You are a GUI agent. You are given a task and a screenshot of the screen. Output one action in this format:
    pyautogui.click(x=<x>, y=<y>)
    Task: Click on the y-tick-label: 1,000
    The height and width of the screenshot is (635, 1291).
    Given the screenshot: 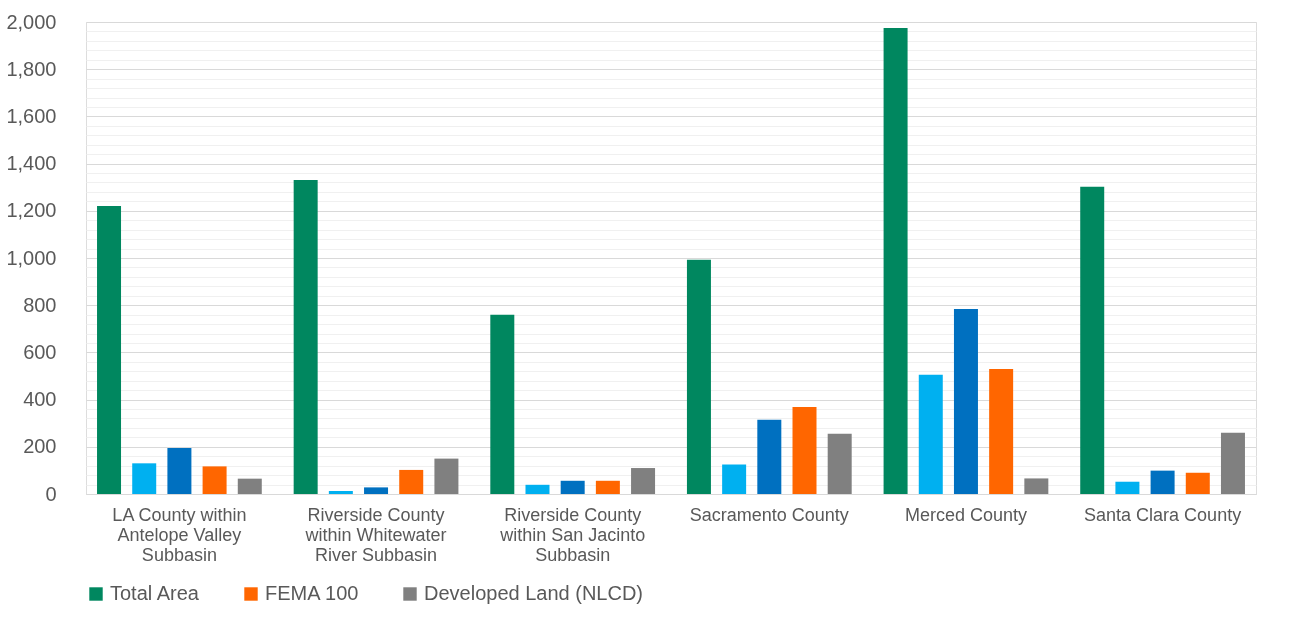 What is the action you would take?
    pyautogui.click(x=31, y=257)
    